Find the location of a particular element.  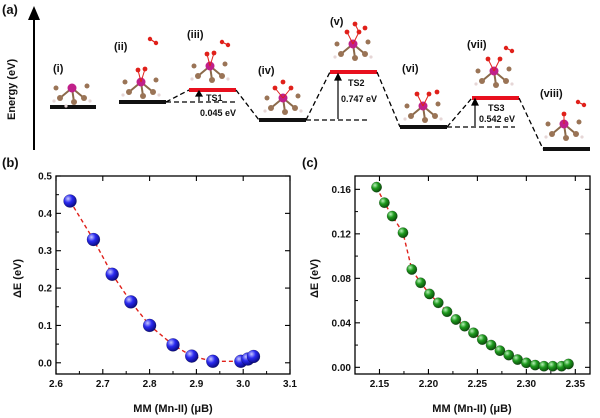

state-label-ii: (ii) is located at coordinates (121, 47).